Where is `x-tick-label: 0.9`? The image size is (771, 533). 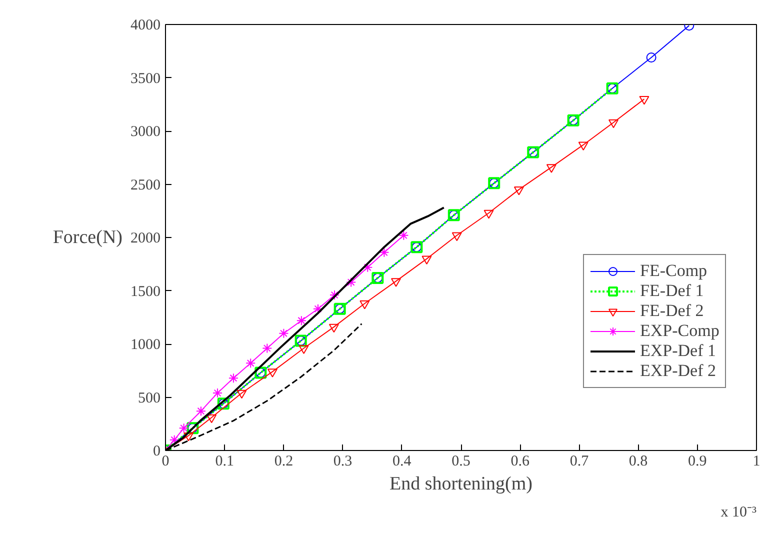
x-tick-label: 0.9 is located at coordinates (697, 462).